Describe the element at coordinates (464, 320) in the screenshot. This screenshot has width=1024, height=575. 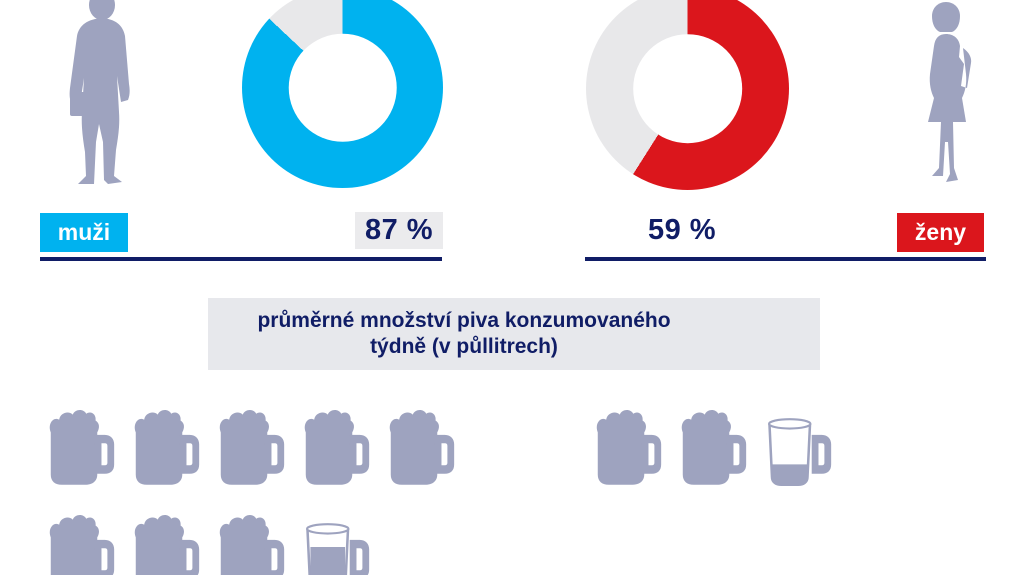
I see `pictogram-title-line1: průměrné množství piva konzumovaného` at that location.